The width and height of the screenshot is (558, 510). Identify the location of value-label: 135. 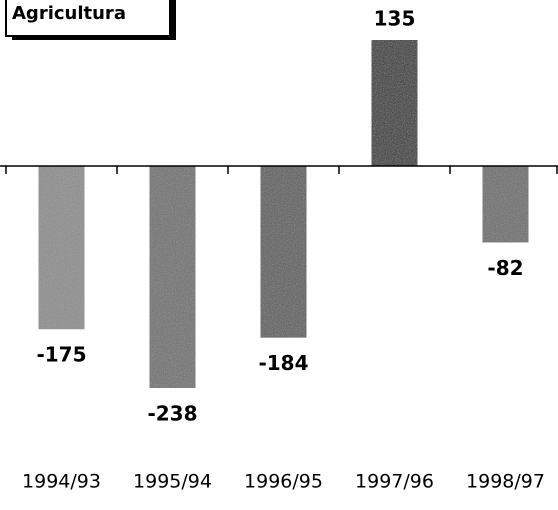
(395, 19).